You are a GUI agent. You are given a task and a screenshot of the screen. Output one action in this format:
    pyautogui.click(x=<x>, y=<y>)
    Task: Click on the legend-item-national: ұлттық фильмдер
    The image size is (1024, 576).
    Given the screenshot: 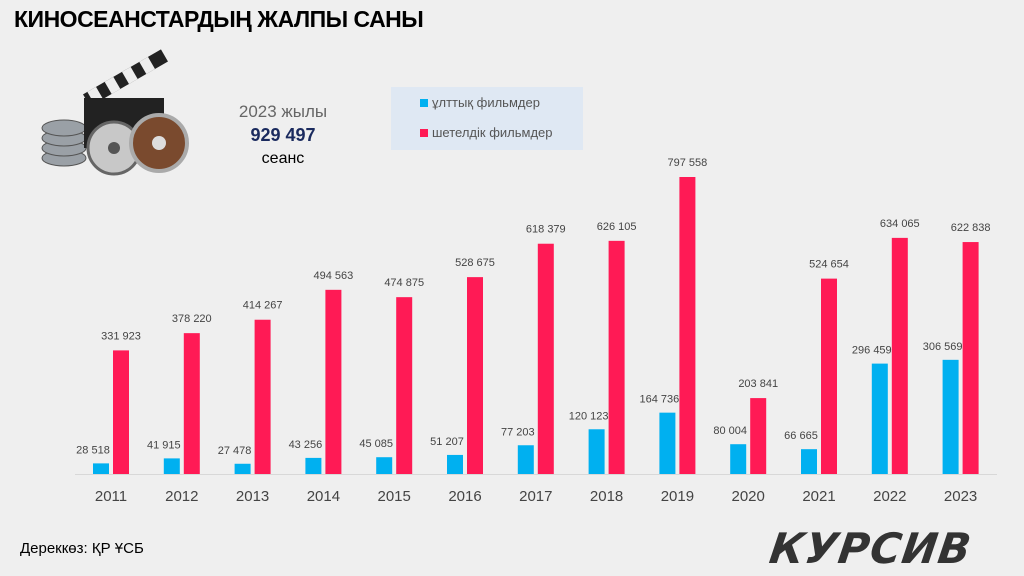 What is the action you would take?
    pyautogui.click(x=480, y=102)
    